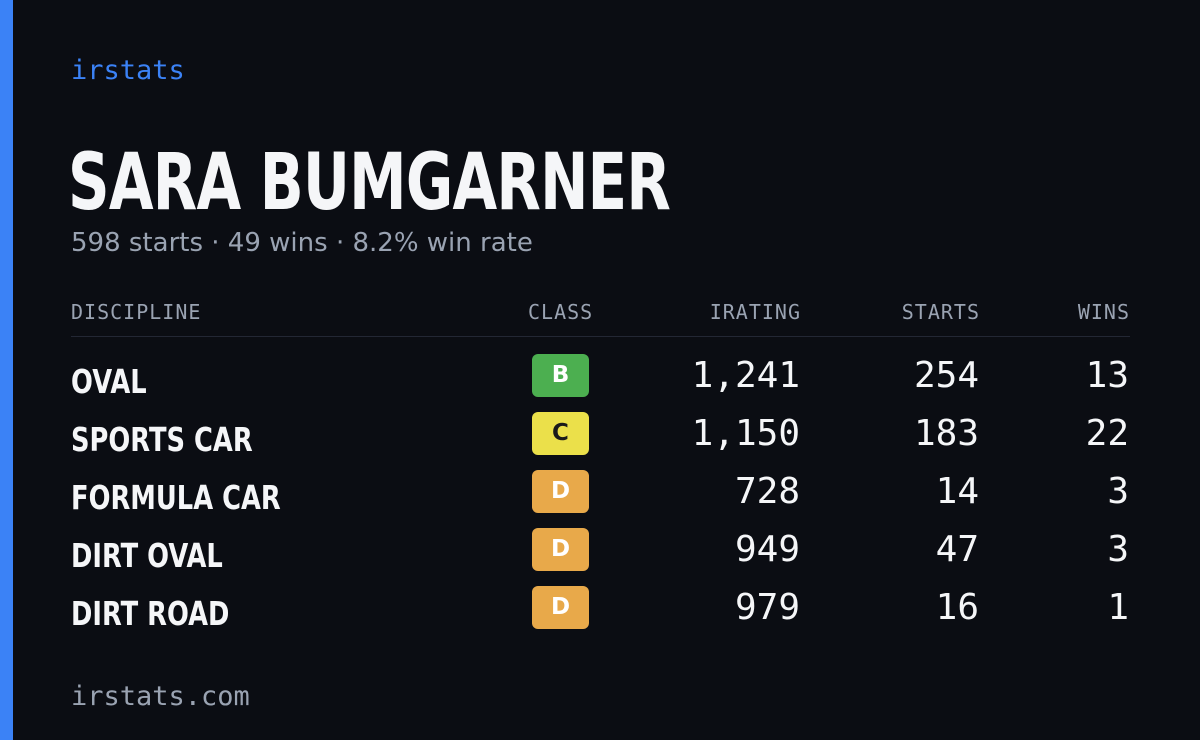 This screenshot has height=740, width=1200. Describe the element at coordinates (128, 70) in the screenshot. I see `brand-logo: irstats` at that location.